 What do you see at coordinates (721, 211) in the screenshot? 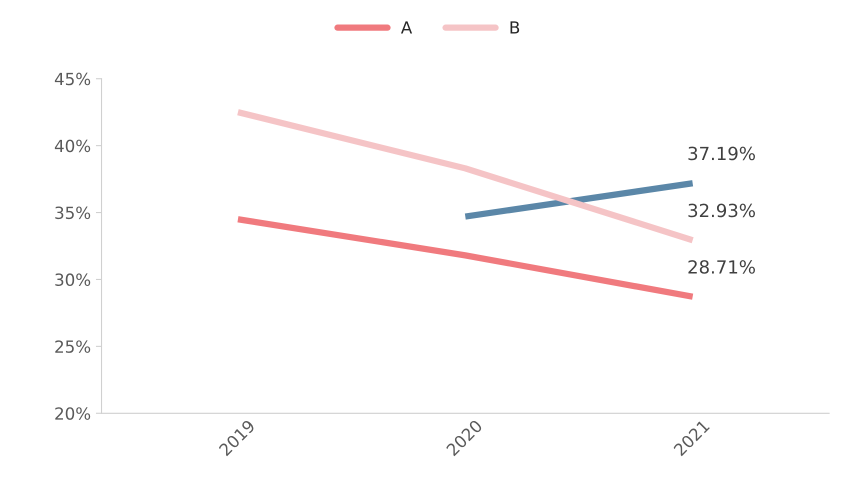
I see `data-label: 32.93%` at bounding box center [721, 211].